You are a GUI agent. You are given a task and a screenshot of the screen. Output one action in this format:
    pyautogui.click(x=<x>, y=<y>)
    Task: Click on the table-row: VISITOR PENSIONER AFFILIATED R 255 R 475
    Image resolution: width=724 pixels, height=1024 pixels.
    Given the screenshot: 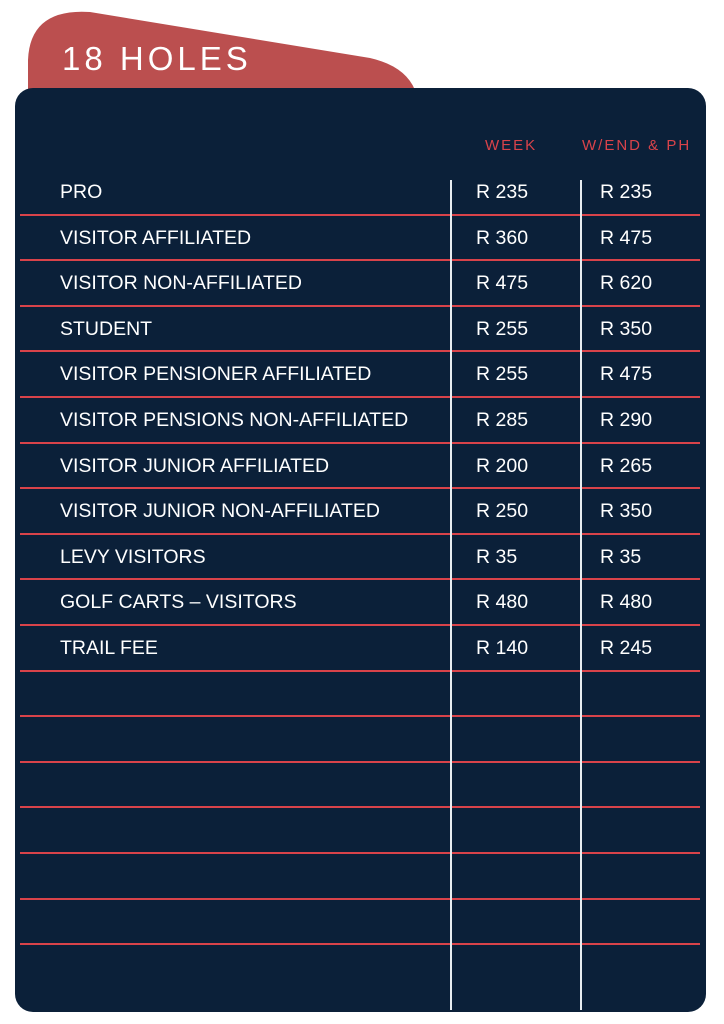 What is the action you would take?
    pyautogui.click(x=360, y=375)
    